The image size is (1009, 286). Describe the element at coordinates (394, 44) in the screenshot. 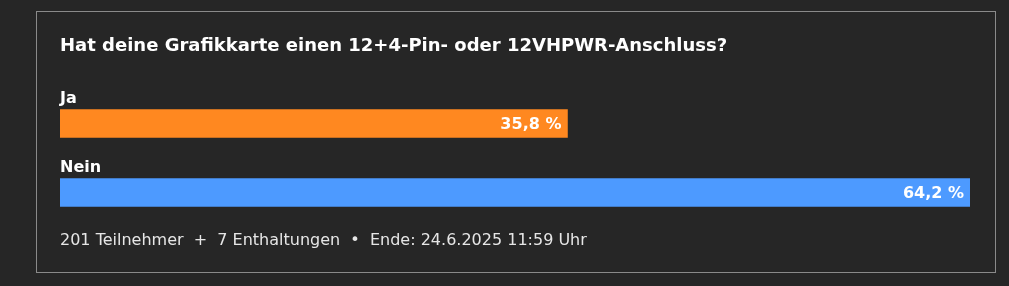

I see `chart-title: Hat deine Grafikkarte einen 12+4-Pin- oder 12VHPWR-Anschluss?` at that location.